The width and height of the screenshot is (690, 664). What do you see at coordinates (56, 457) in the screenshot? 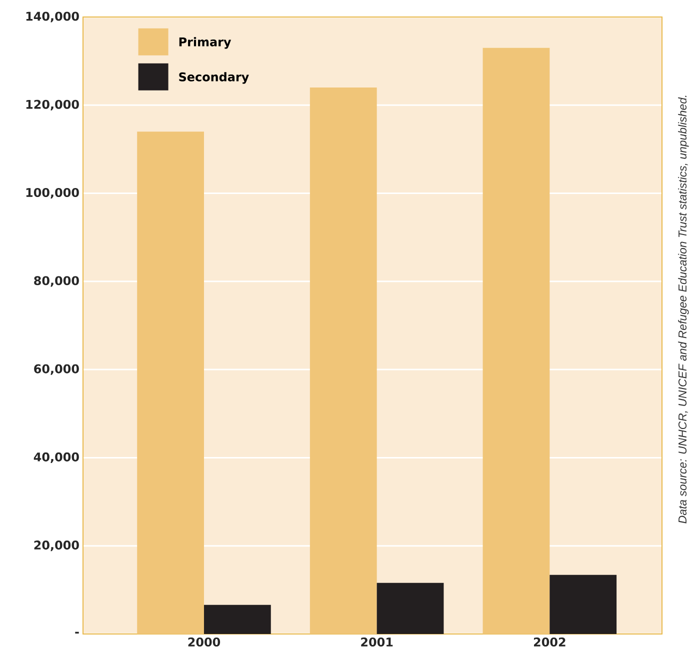
I see `y-tick-label: 40,000` at bounding box center [56, 457].